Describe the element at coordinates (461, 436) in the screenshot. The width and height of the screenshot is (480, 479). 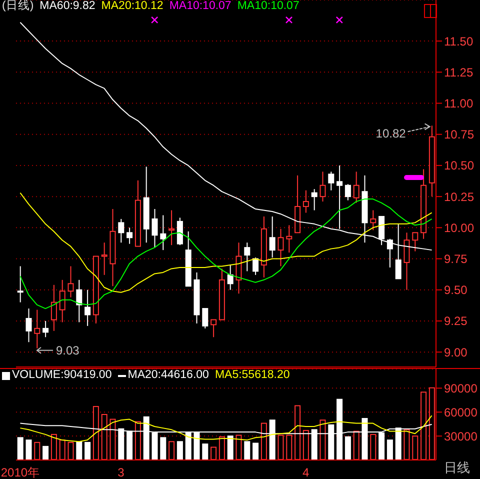
I see `y-tick-label: 30000` at that location.